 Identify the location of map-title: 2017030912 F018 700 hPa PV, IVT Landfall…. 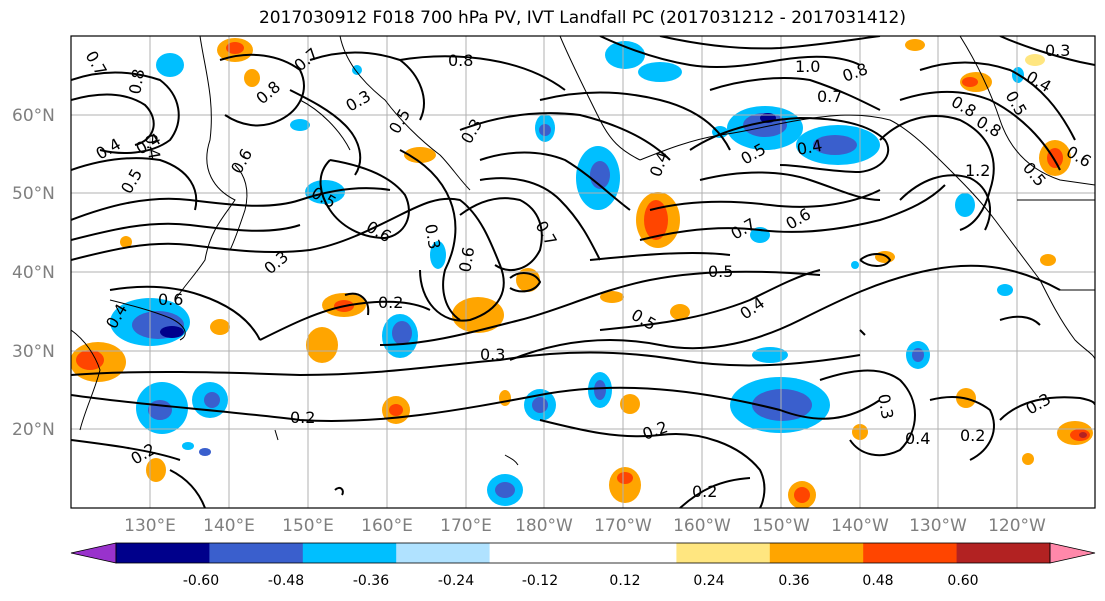
(582, 18).